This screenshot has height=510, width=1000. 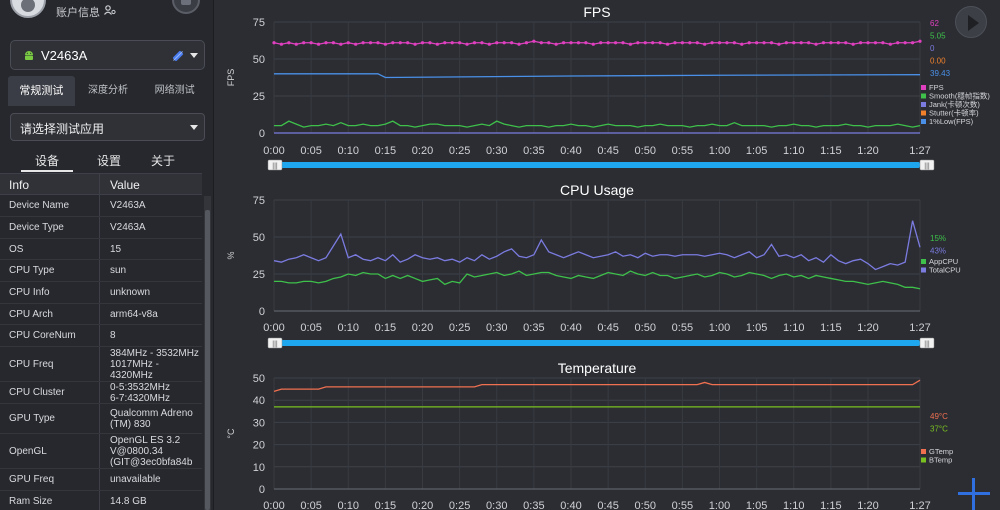 What do you see at coordinates (101, 271) in the screenshot?
I see `table-row: CPU Type sun` at bounding box center [101, 271].